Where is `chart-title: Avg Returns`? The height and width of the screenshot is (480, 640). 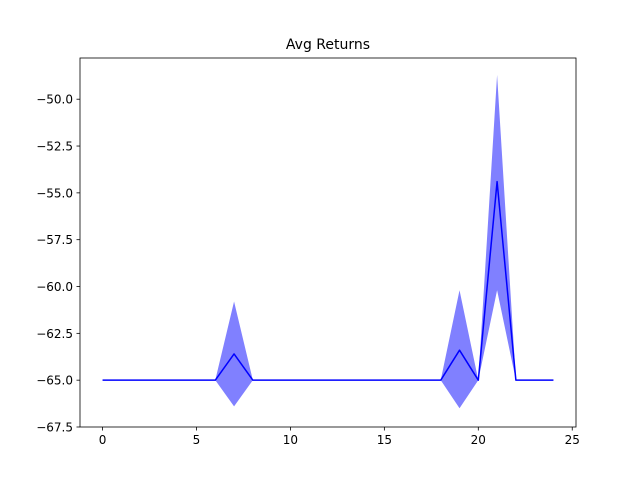 chart-title: Avg Returns is located at coordinates (328, 45).